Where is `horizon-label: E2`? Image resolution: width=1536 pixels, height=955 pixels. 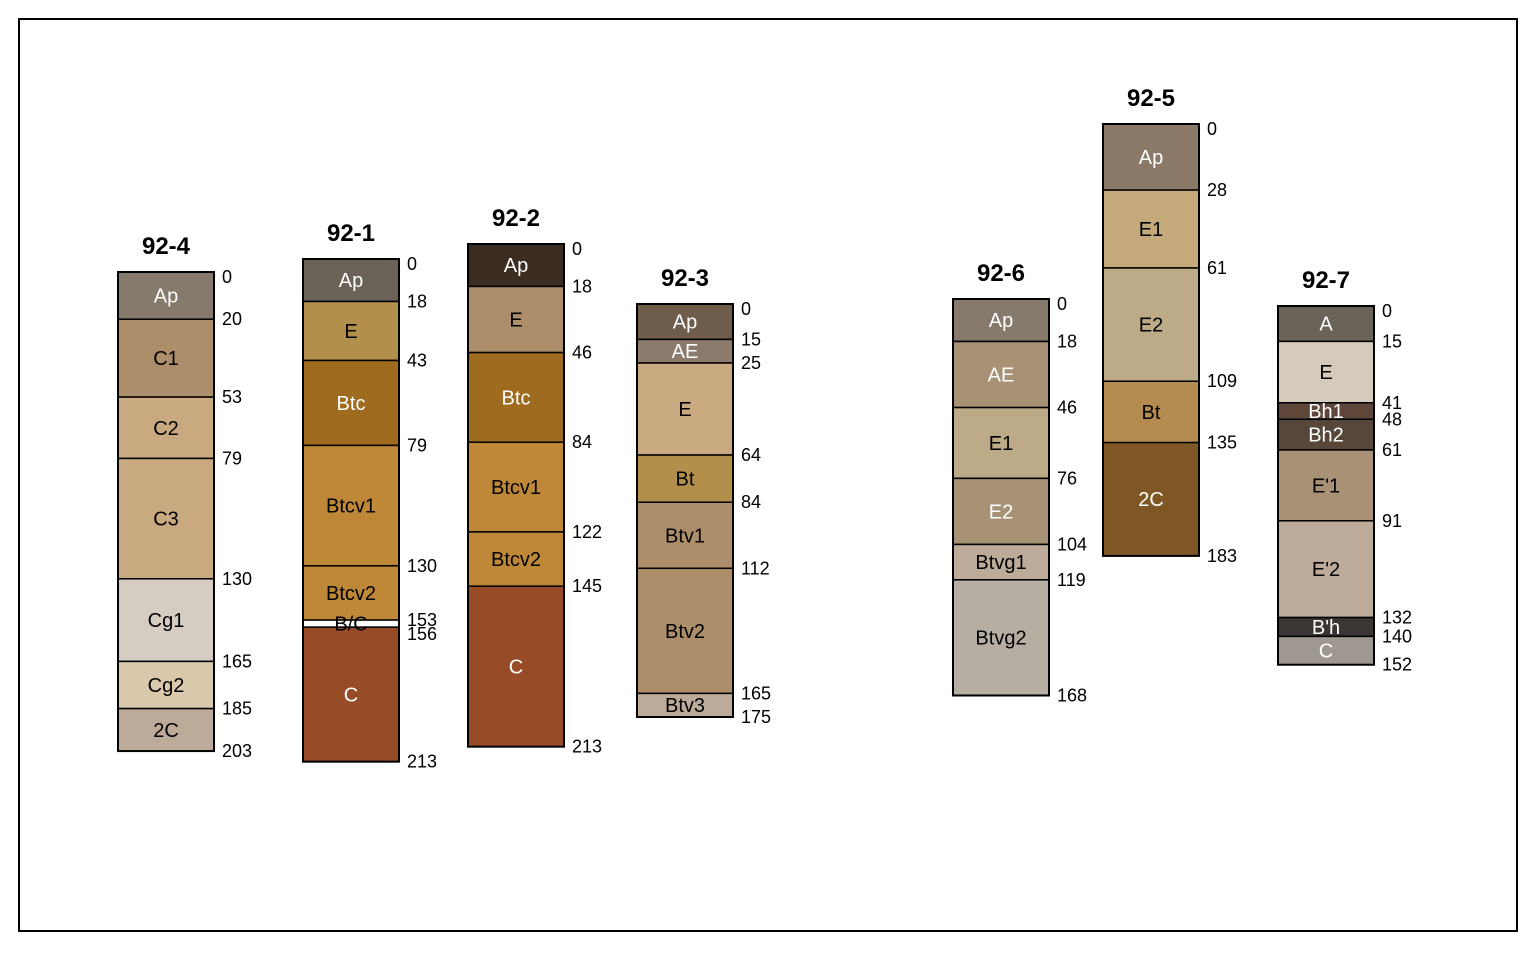 horizon-label: E2 is located at coordinates (1001, 512).